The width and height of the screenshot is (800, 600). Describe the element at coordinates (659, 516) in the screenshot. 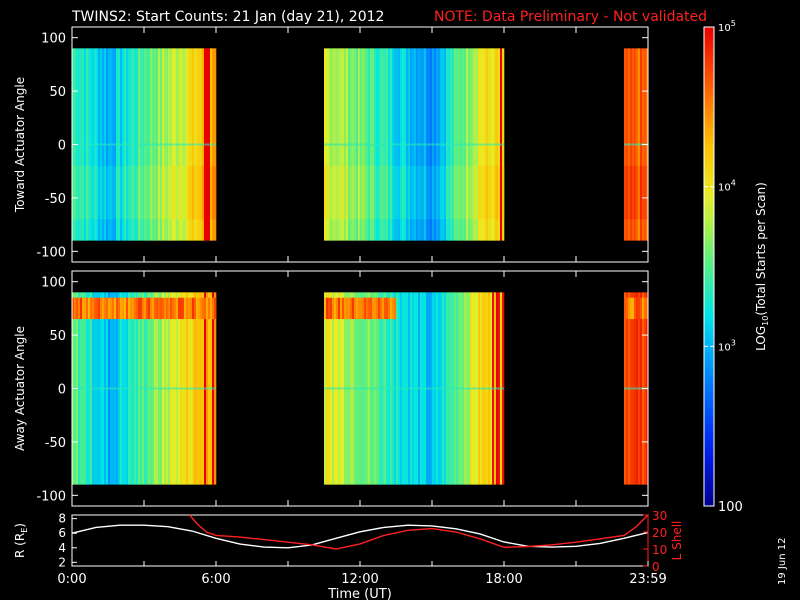

I see `y2-tick-label: 30` at that location.